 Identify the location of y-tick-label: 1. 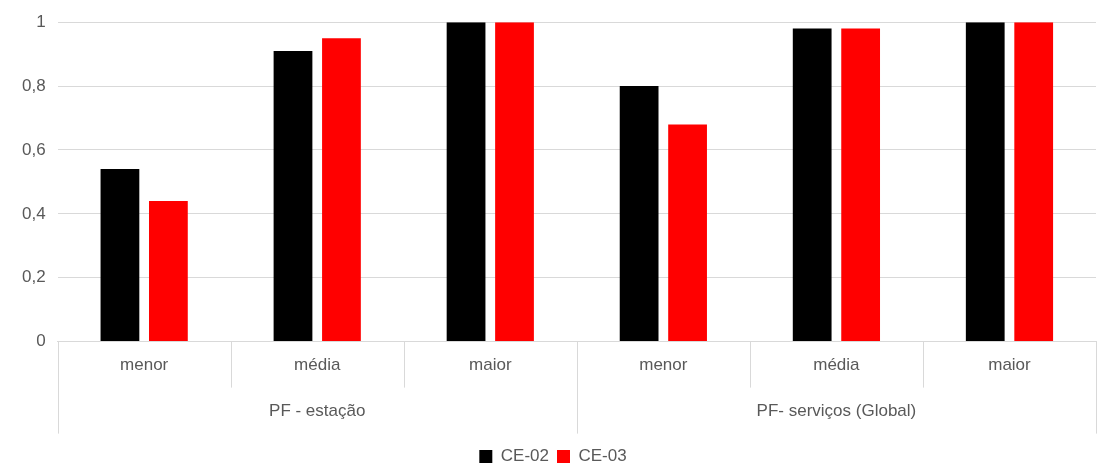
(41, 21).